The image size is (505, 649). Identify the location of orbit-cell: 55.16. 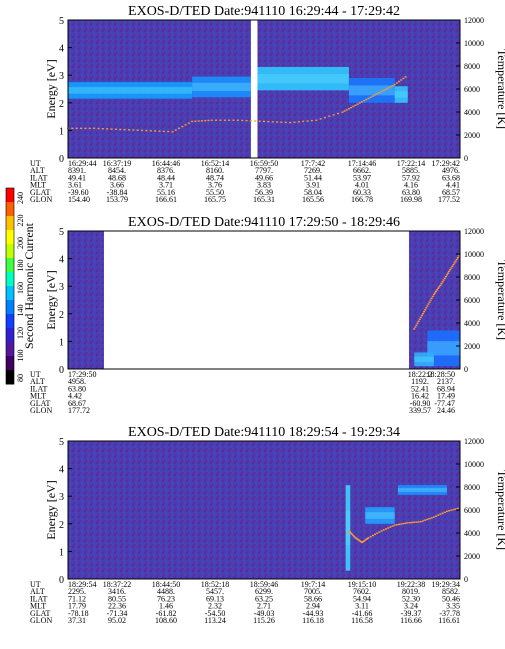
(166, 192).